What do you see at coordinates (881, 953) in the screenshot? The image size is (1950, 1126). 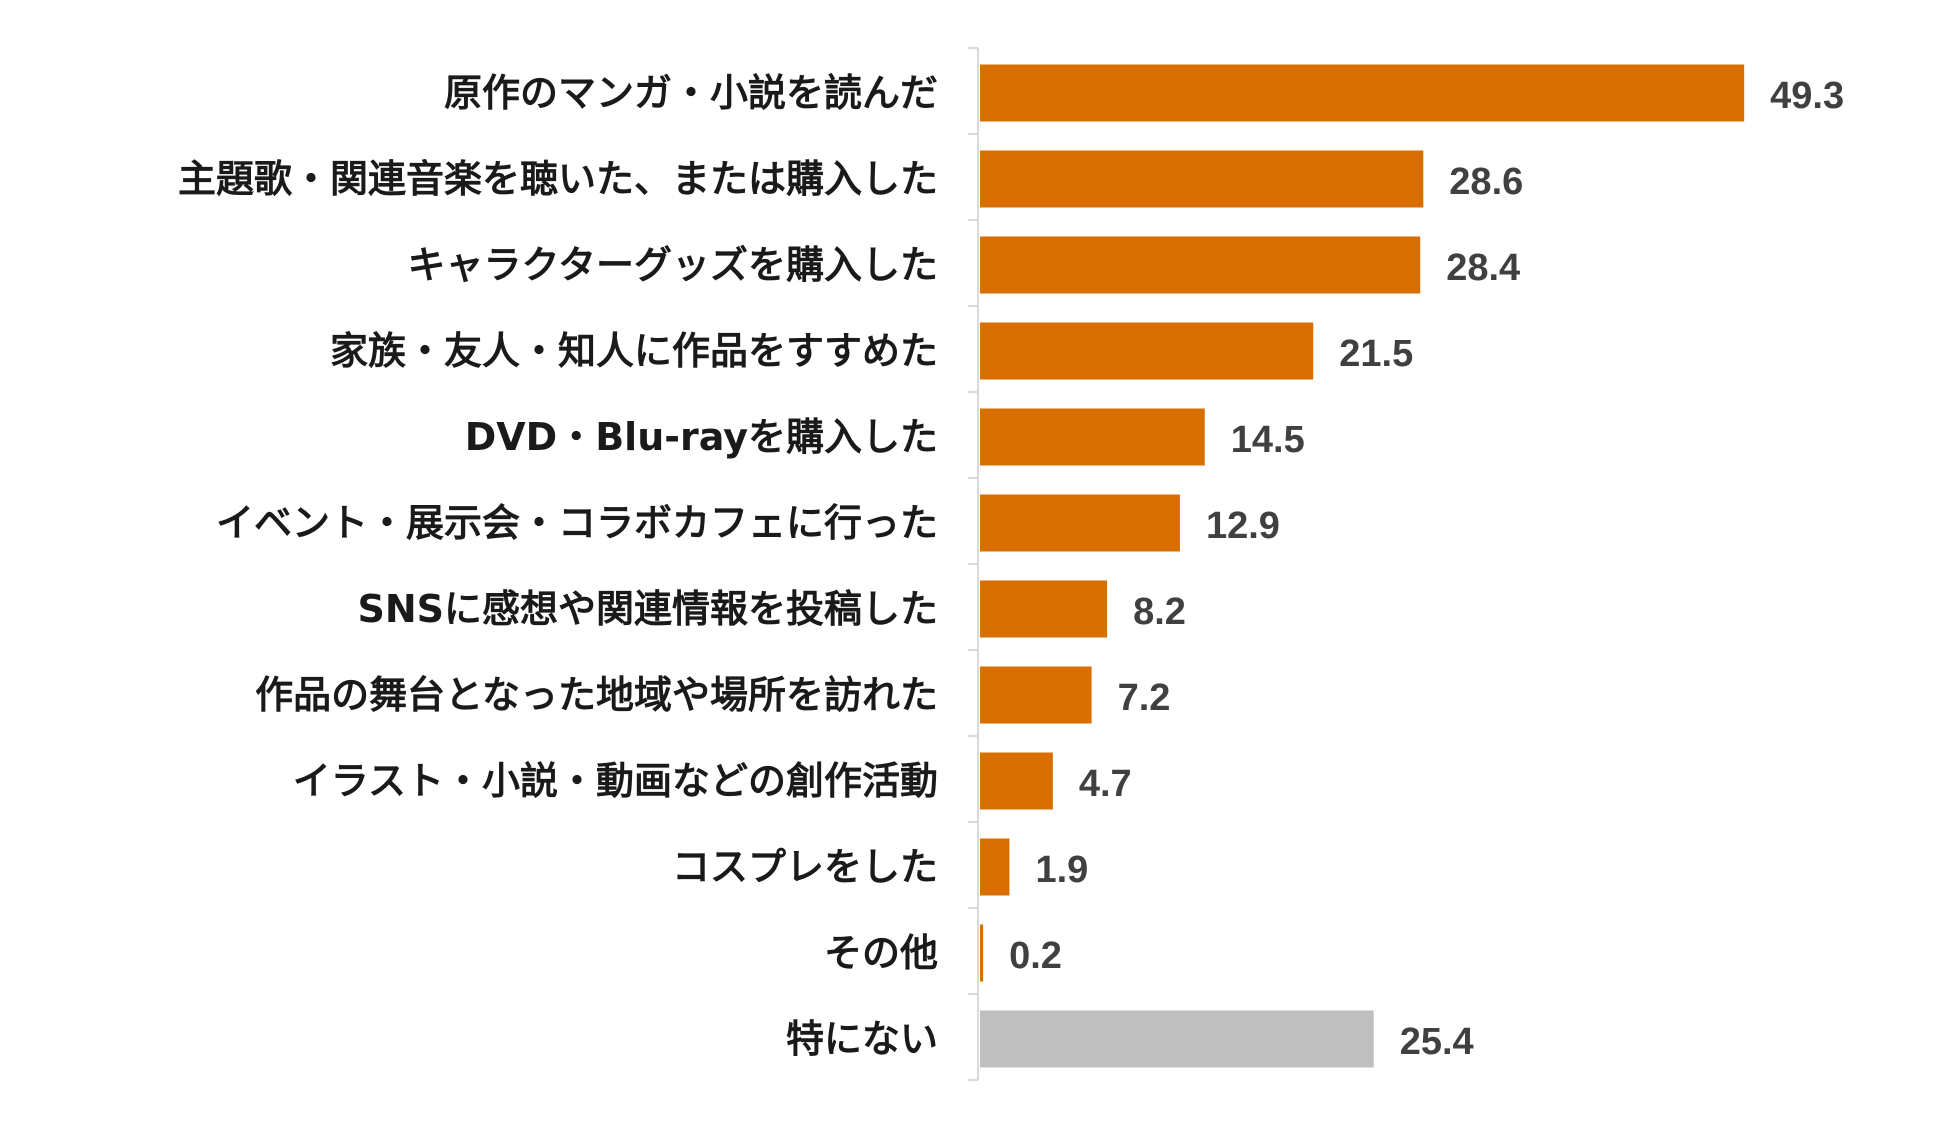 I see `category-label-11: その他` at bounding box center [881, 953].